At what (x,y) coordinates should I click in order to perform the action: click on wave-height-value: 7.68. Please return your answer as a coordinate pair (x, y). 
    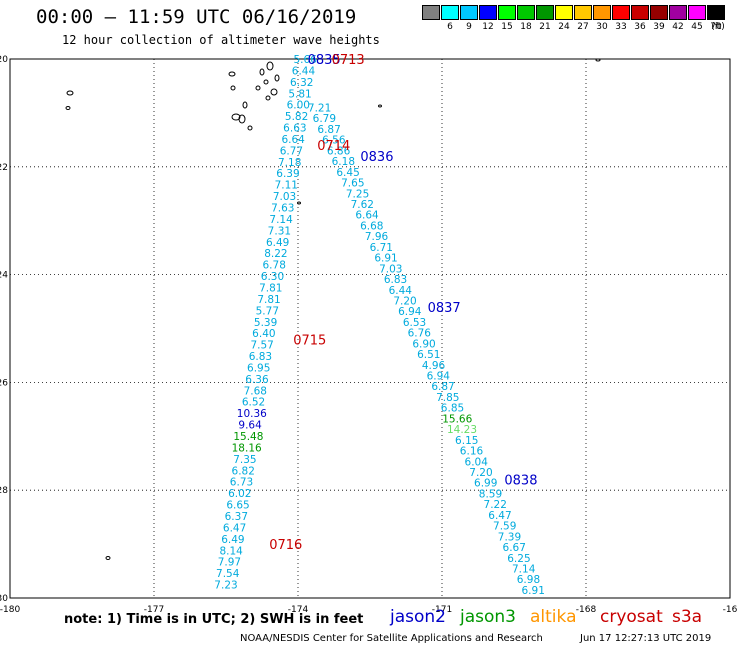
    Looking at the image, I should click on (255, 391).